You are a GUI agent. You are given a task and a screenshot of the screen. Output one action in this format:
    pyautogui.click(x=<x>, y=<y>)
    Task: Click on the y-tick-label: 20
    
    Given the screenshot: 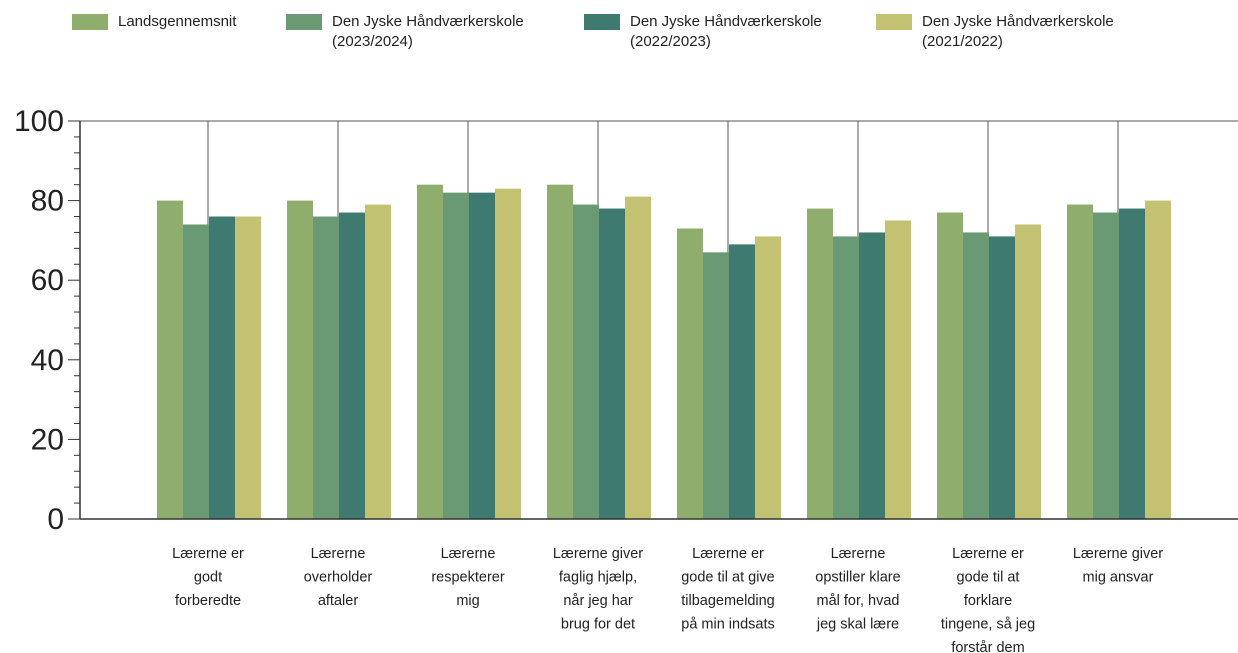 What is the action you would take?
    pyautogui.click(x=47, y=439)
    